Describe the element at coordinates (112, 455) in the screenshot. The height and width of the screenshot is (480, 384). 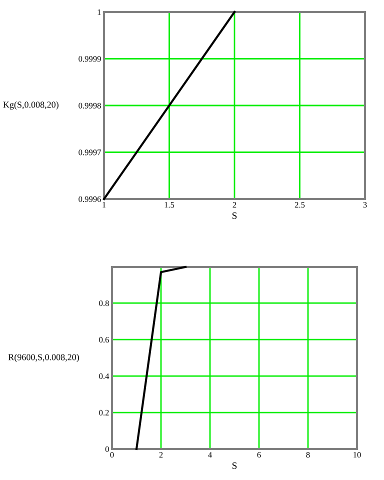
I see `x-tick-label: 0` at that location.